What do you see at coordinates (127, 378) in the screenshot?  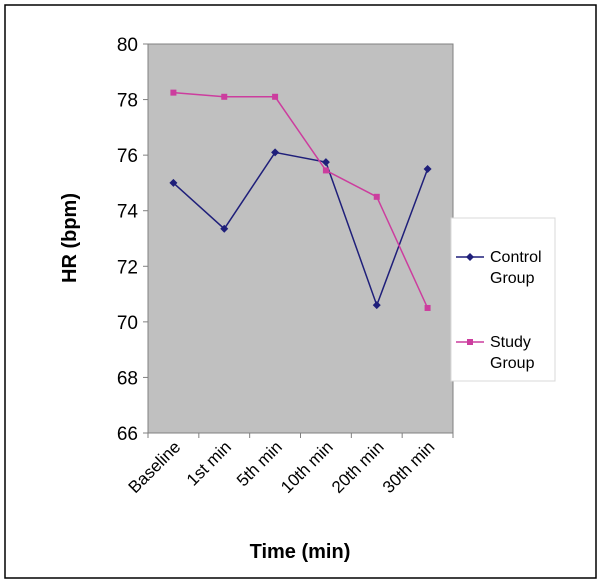 I see `y-tick-label: 68` at bounding box center [127, 378].